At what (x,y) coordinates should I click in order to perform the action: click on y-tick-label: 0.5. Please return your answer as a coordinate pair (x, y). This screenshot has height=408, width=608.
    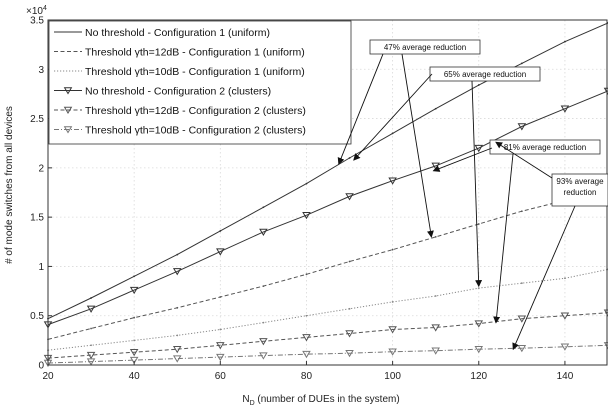
    Looking at the image, I should click on (37, 316).